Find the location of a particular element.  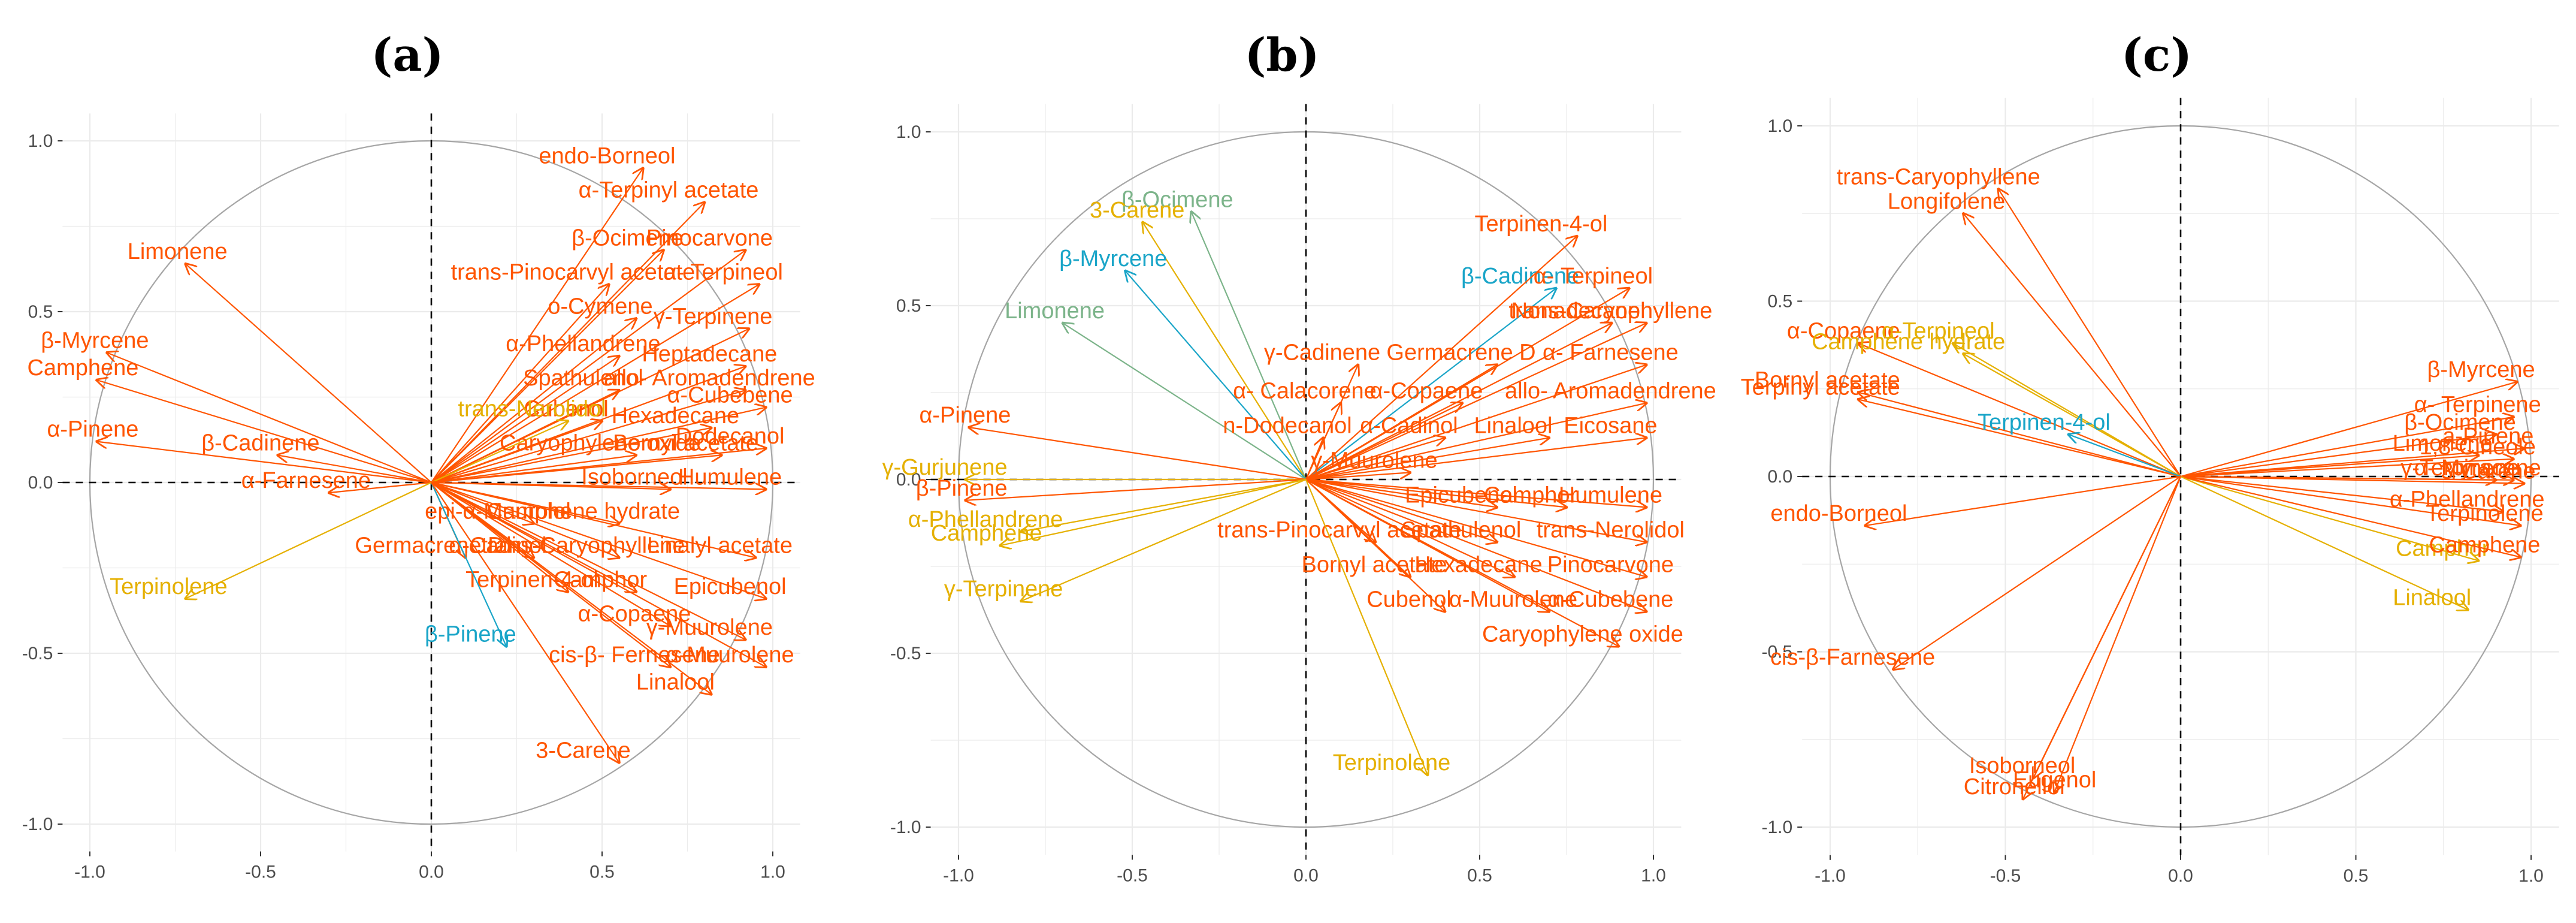

vector-label: Linalool is located at coordinates (675, 682).